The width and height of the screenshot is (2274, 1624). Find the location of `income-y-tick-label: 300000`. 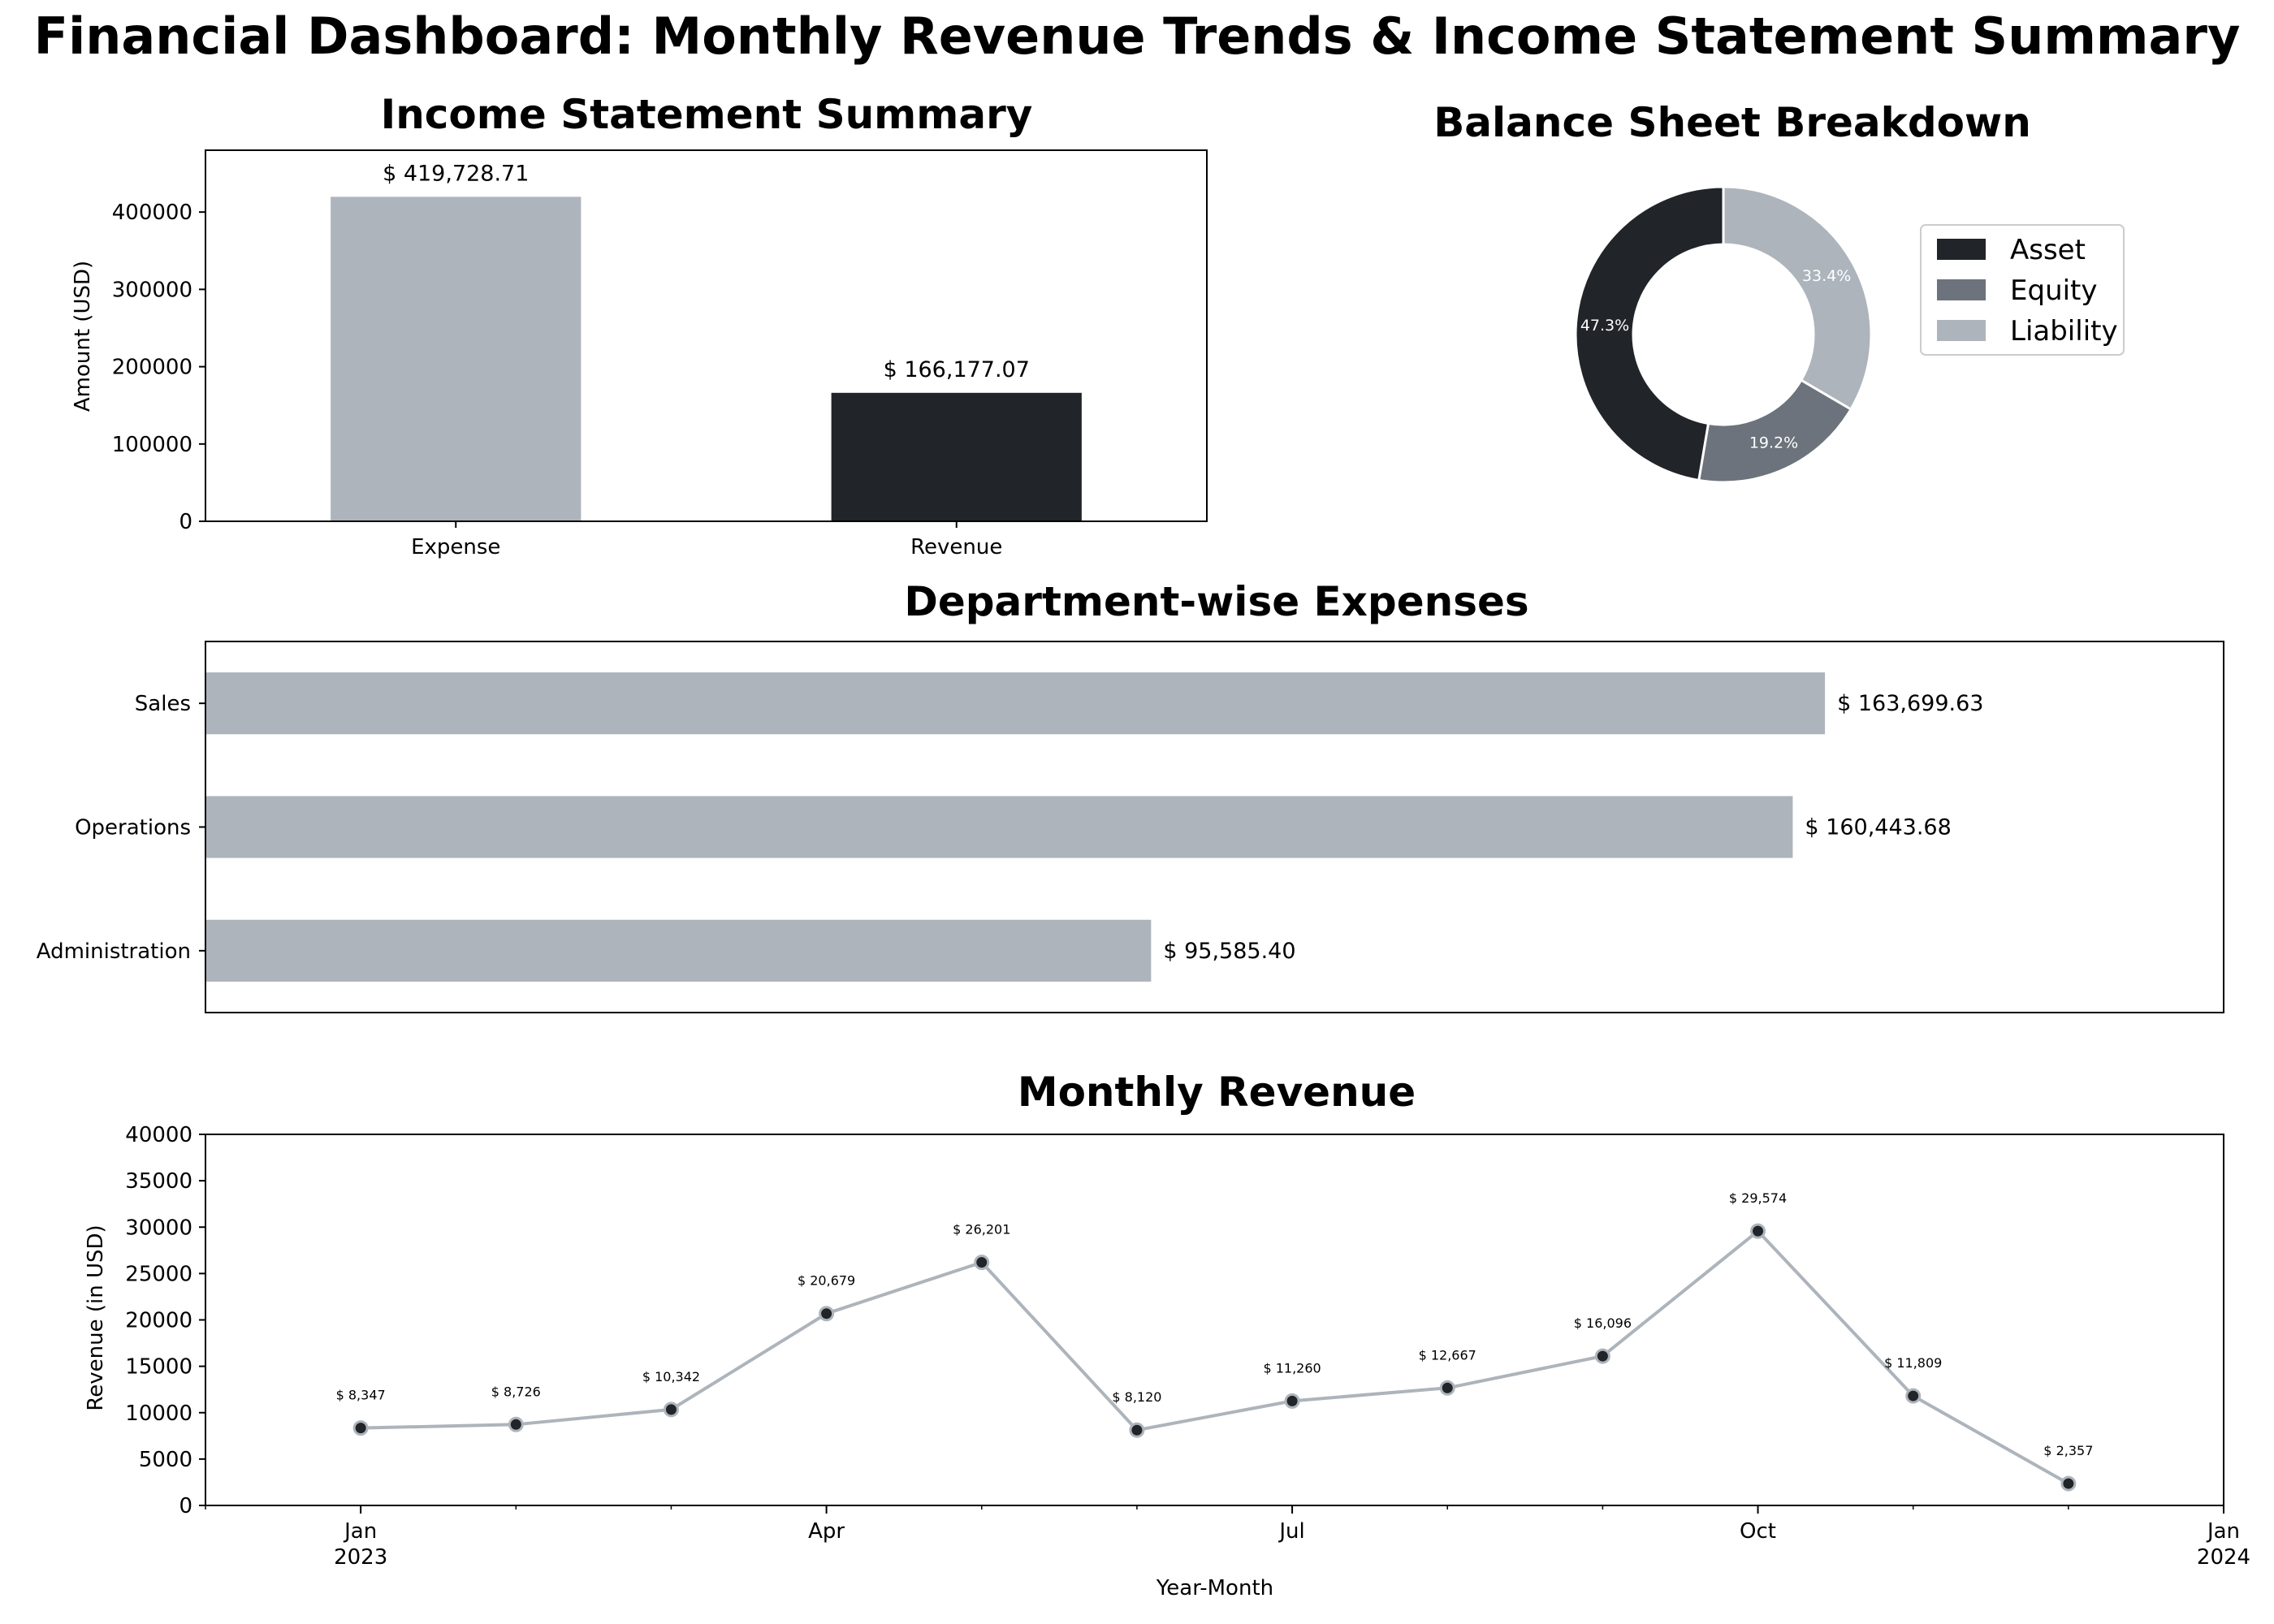

income-y-tick-label: 300000 is located at coordinates (152, 290).